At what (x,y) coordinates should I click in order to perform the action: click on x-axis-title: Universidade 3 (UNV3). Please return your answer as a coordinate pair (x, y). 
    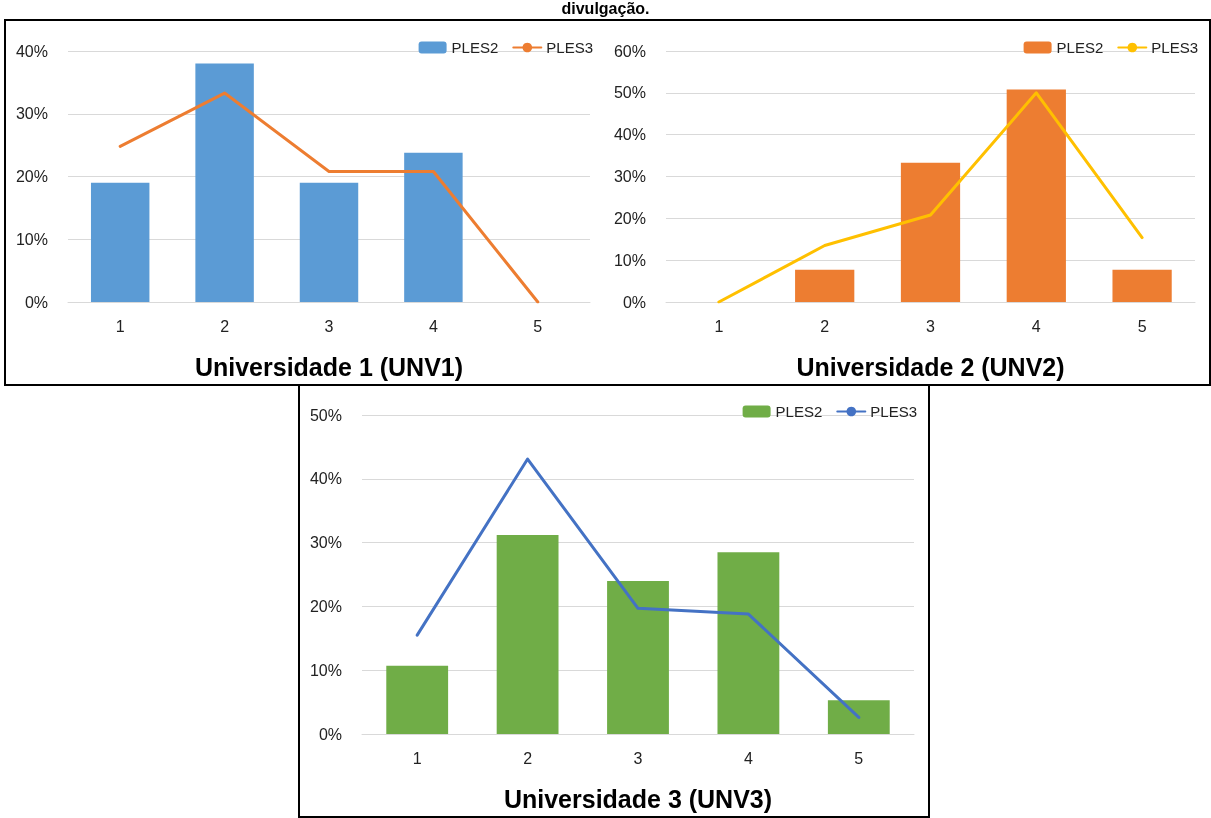
    Looking at the image, I should click on (638, 798).